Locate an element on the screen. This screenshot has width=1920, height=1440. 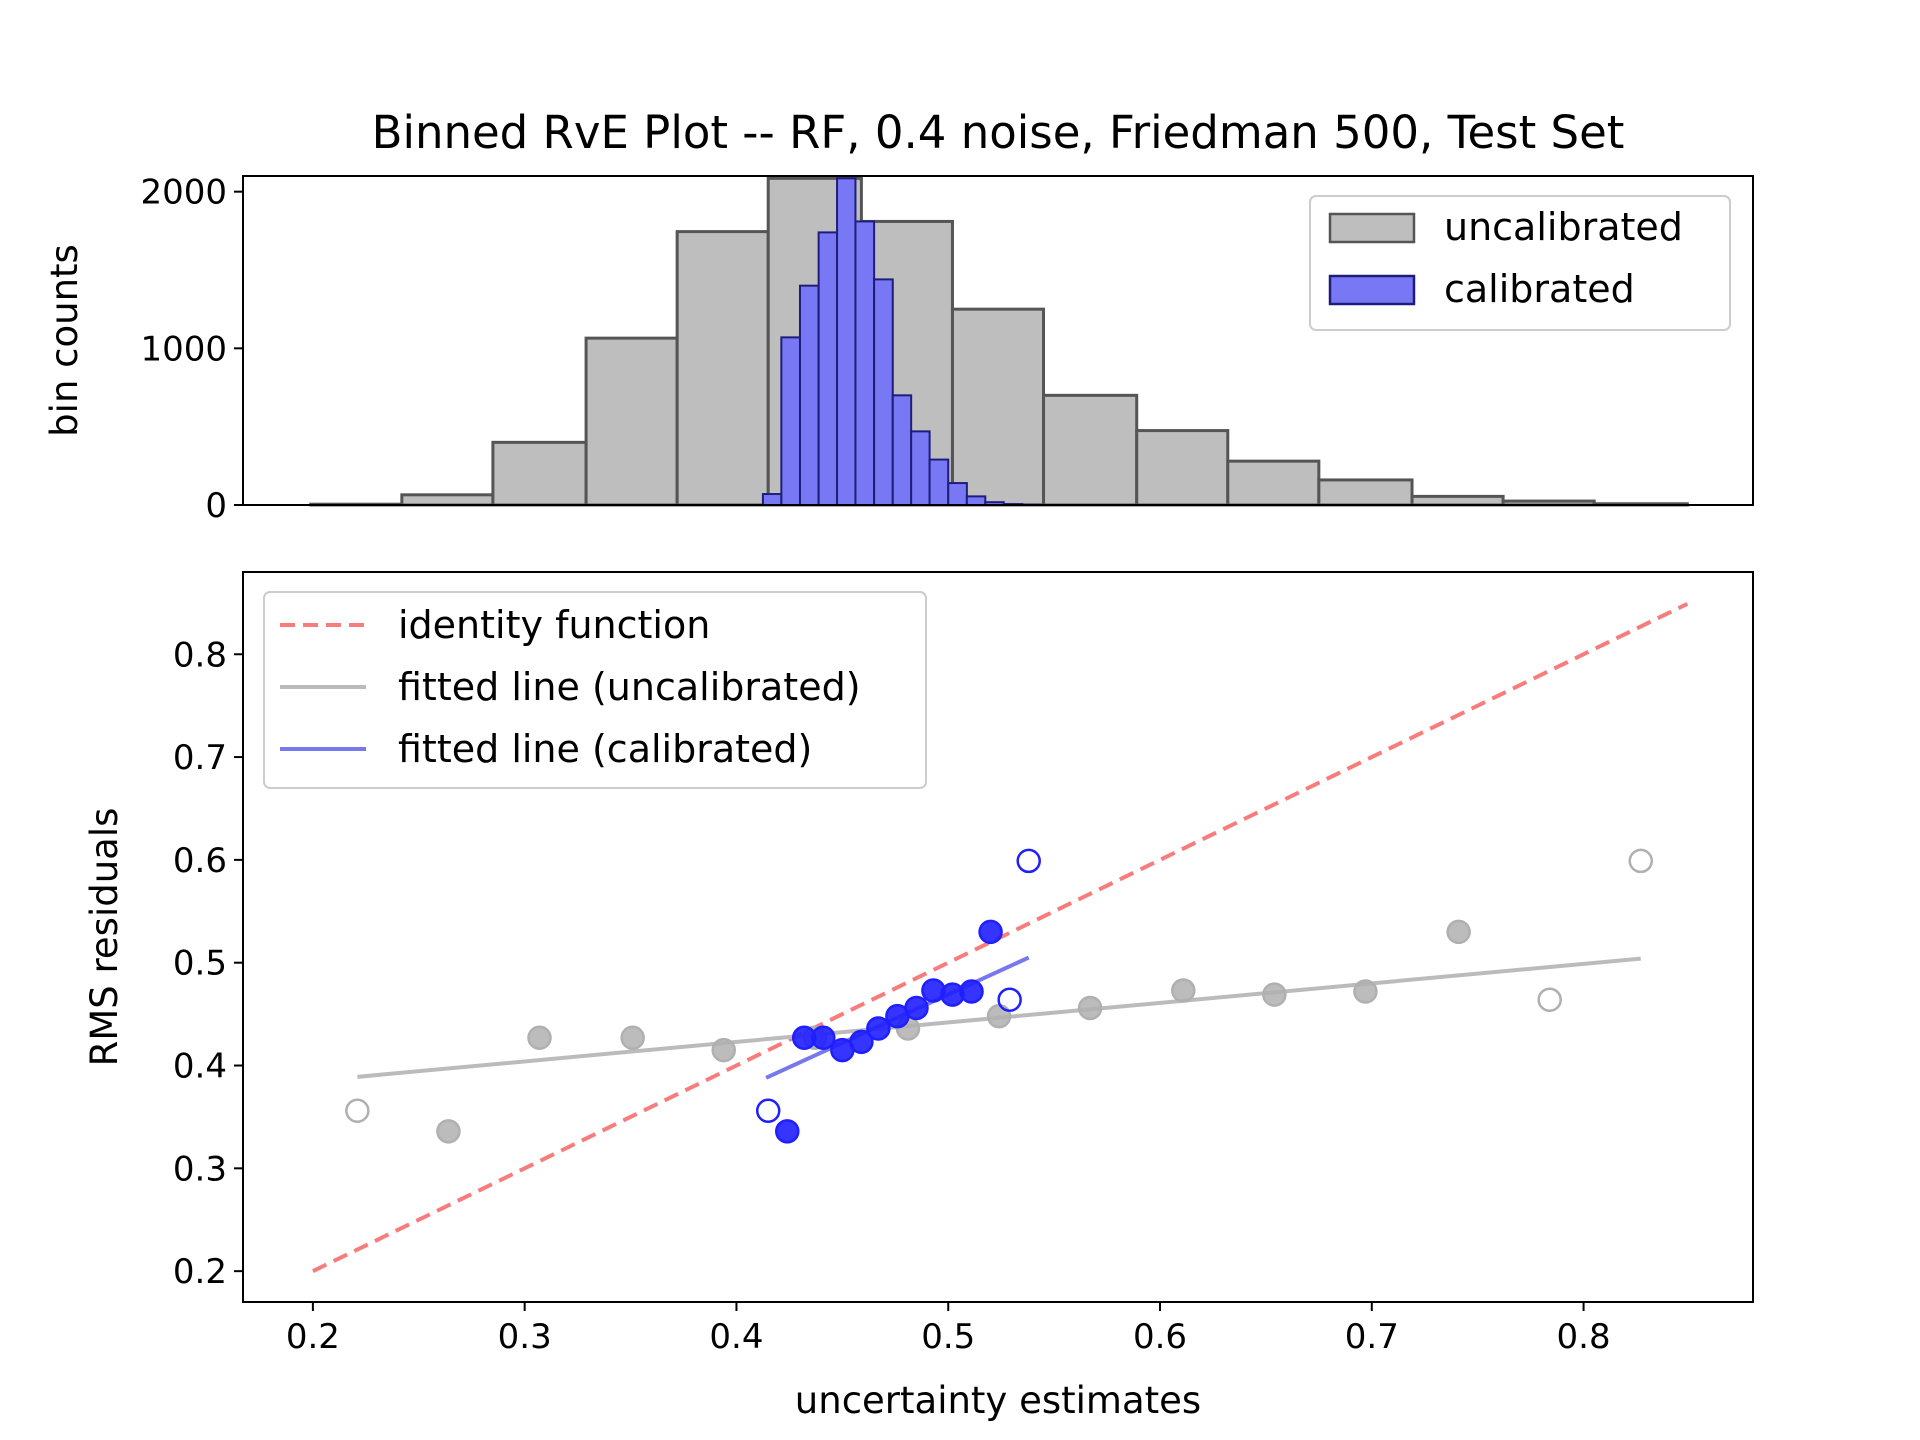
y-tick-label: 0.6 is located at coordinates (200, 861).